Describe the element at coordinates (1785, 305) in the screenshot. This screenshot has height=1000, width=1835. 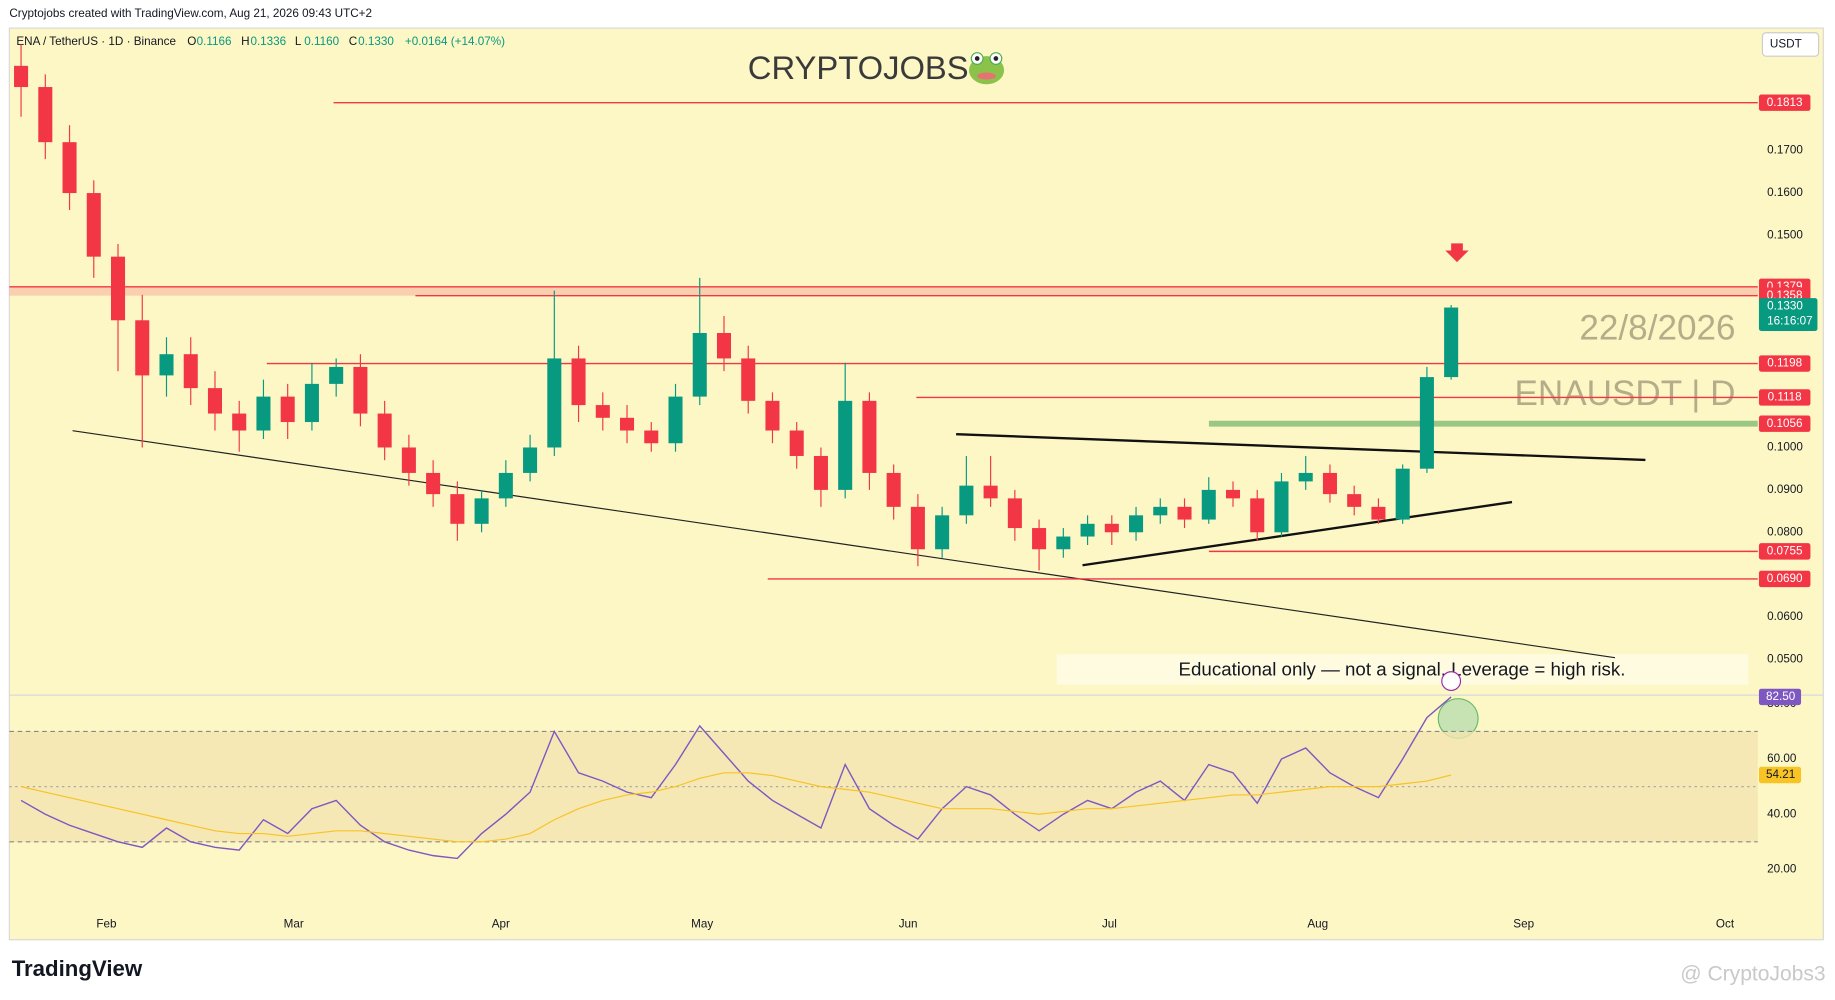
I see `last-price: 0.1330` at that location.